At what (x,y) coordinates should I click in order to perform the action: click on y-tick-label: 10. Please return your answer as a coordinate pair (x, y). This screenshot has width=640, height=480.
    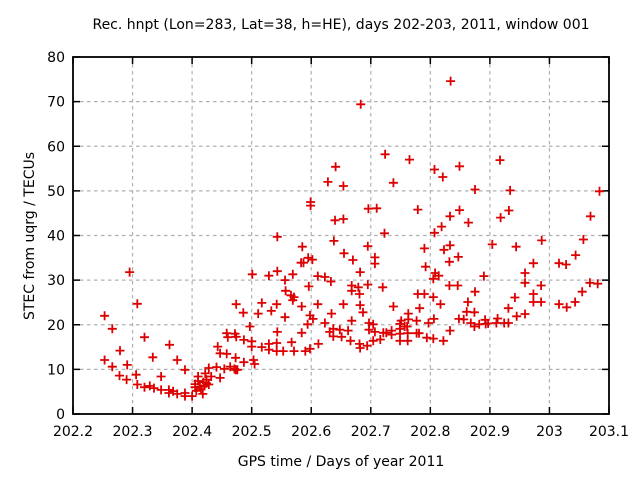
    Looking at the image, I should click on (56, 370).